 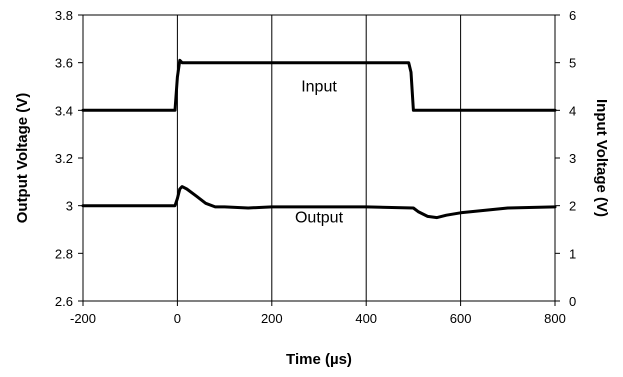 What do you see at coordinates (319, 202) in the screenshot?
I see `series-line-output` at bounding box center [319, 202].